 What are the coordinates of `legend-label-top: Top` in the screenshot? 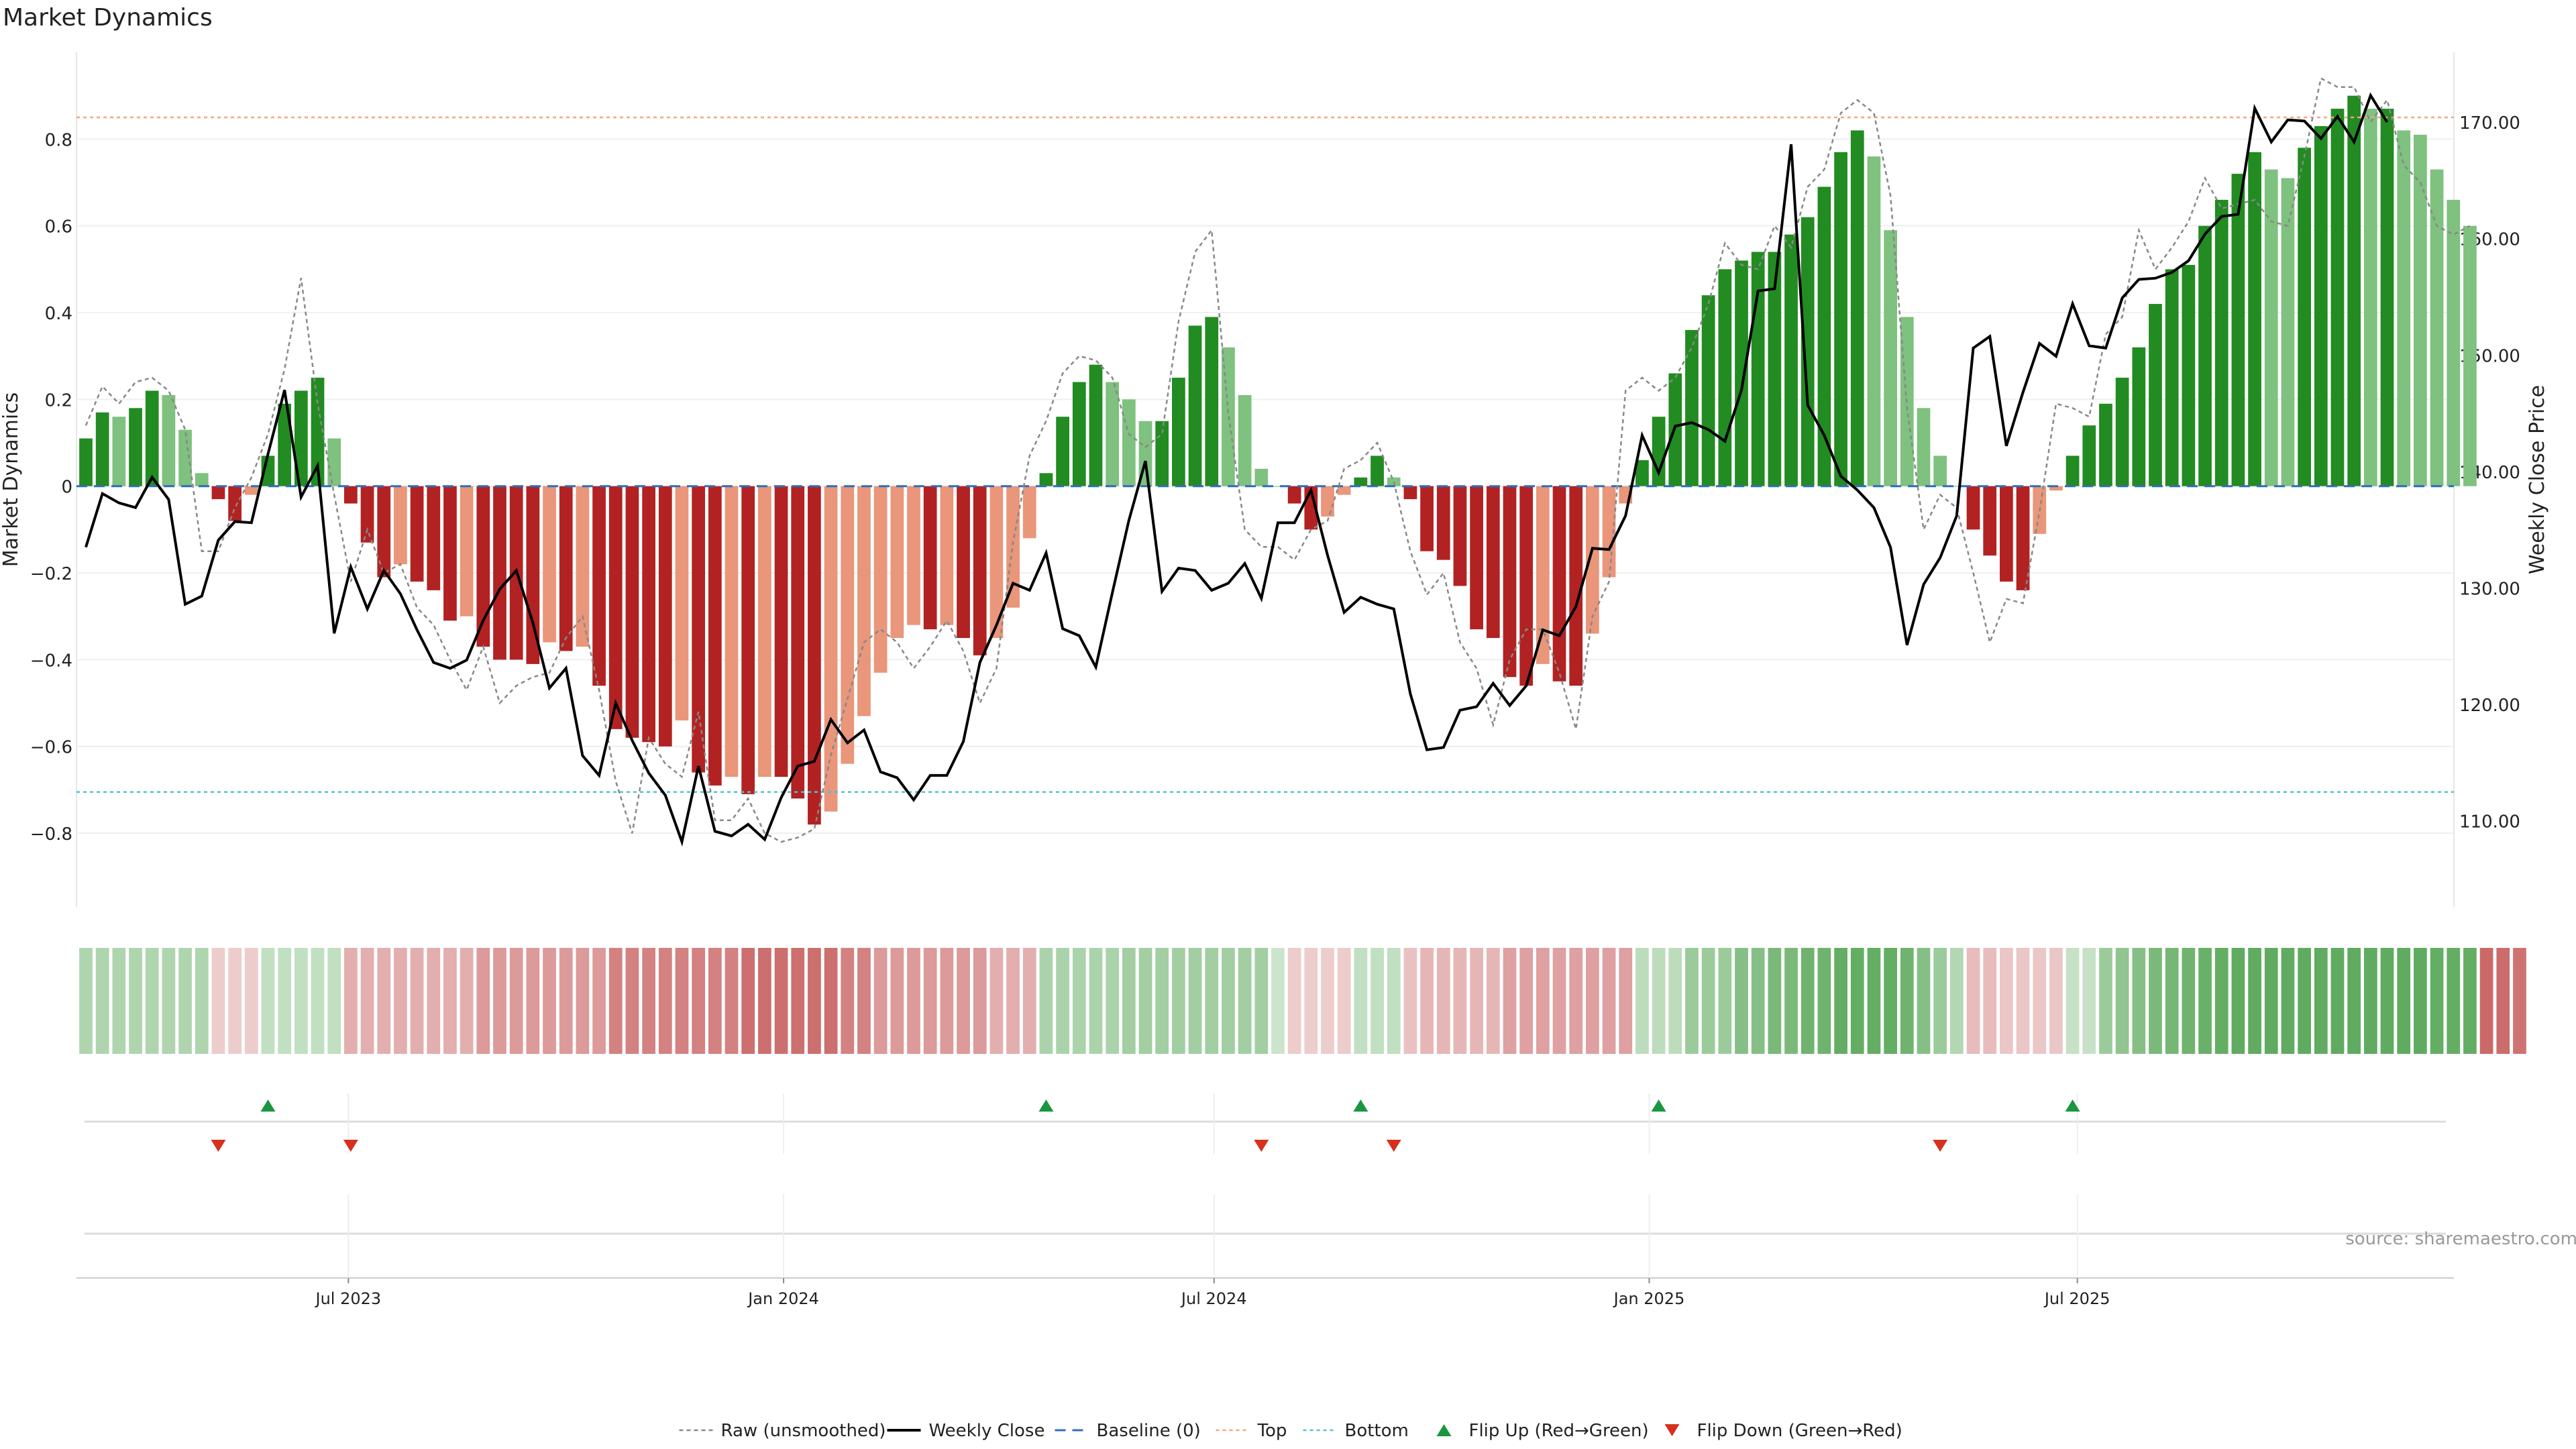 It's located at (1272, 1431).